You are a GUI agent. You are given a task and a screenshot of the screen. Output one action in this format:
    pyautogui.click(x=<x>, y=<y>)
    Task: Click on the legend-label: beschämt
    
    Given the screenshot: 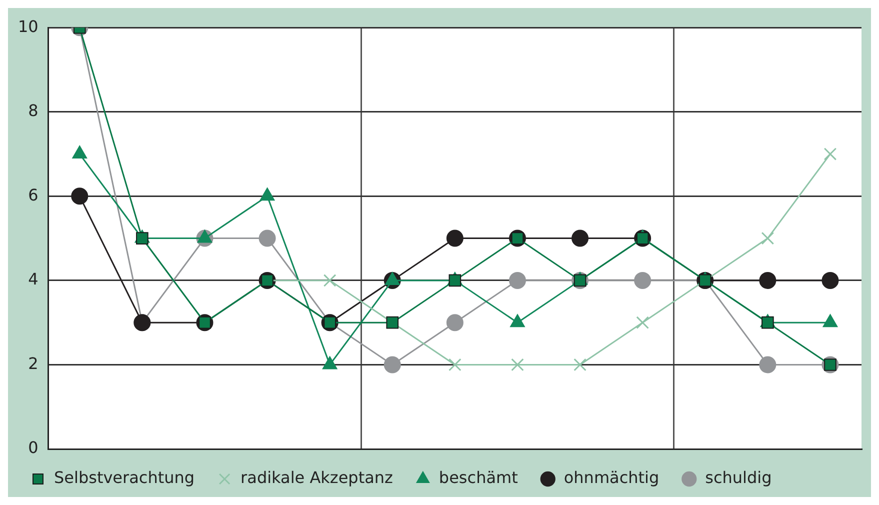 What is the action you would take?
    pyautogui.click(x=478, y=478)
    